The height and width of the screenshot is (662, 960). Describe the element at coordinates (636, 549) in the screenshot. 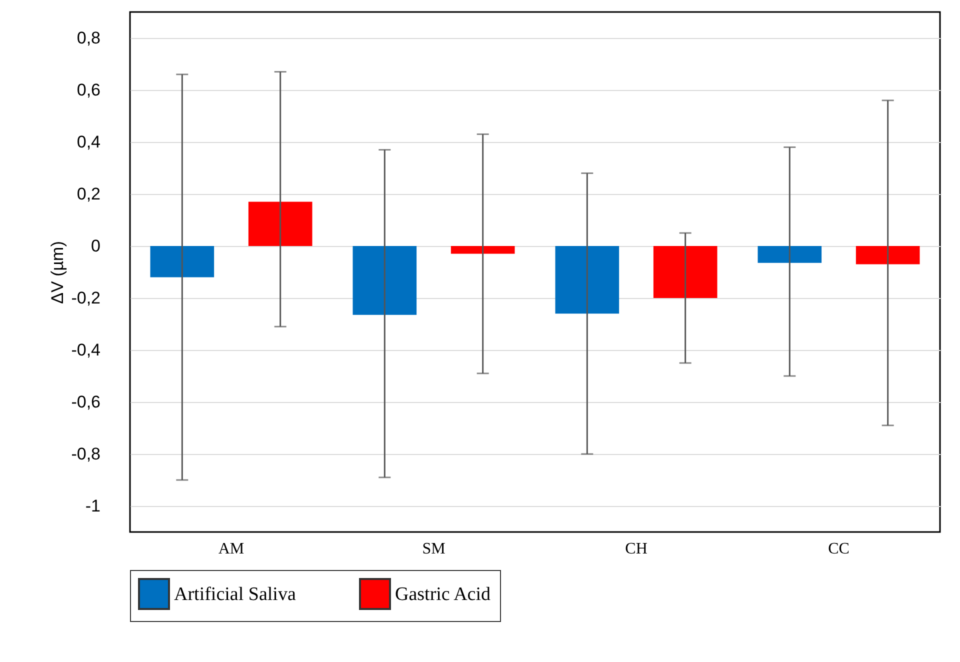

I see `x-tick-label: CH` at that location.